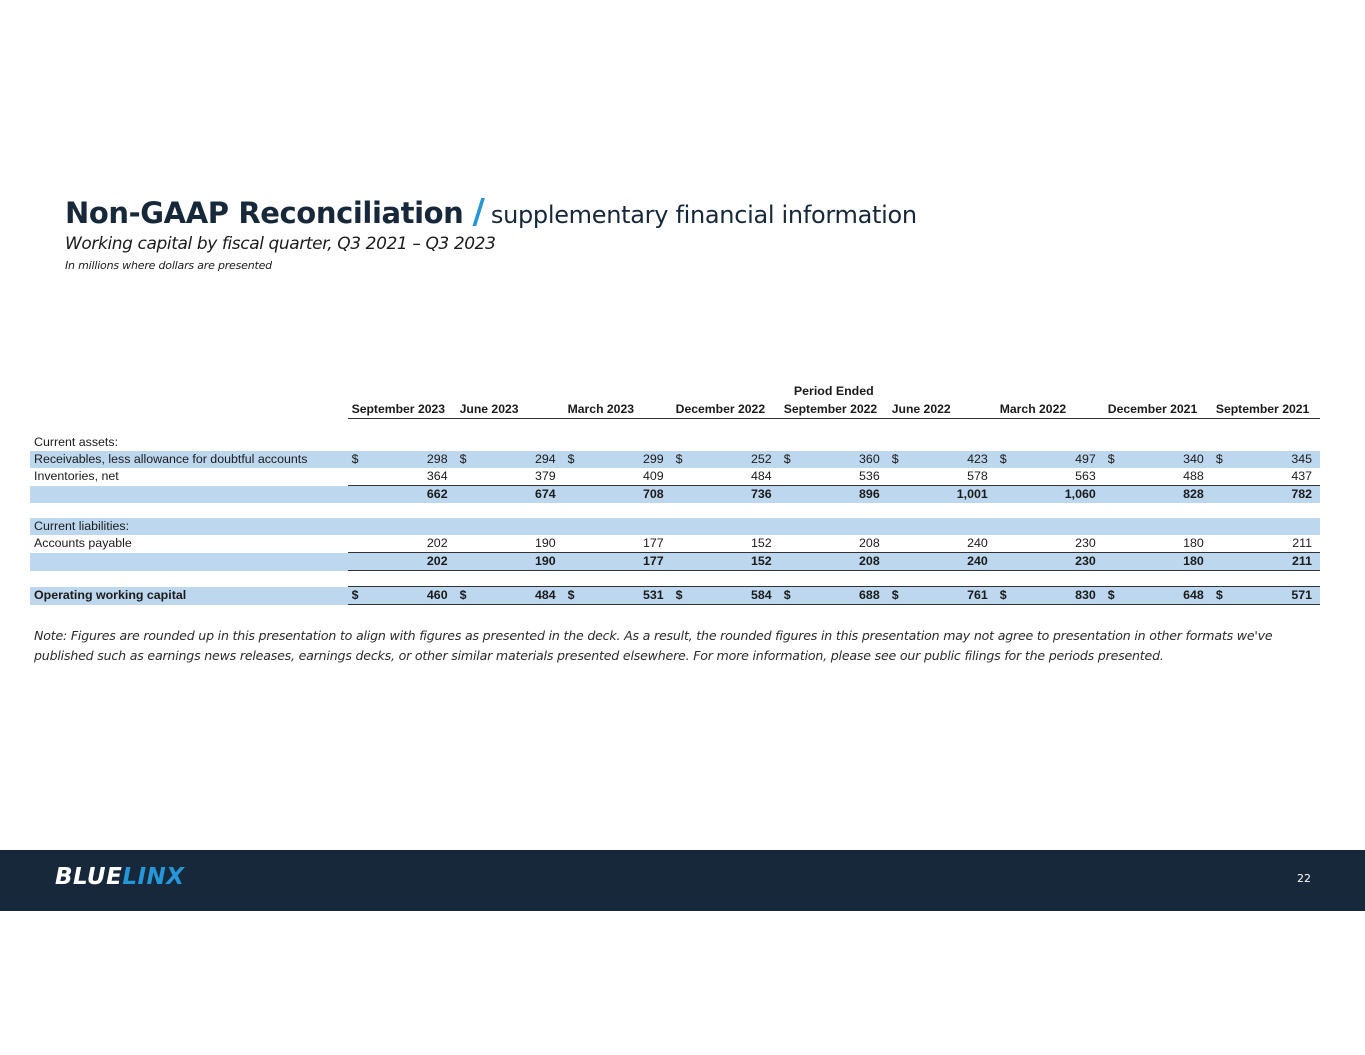  I want to click on value-wrap: $584, so click(726, 595).